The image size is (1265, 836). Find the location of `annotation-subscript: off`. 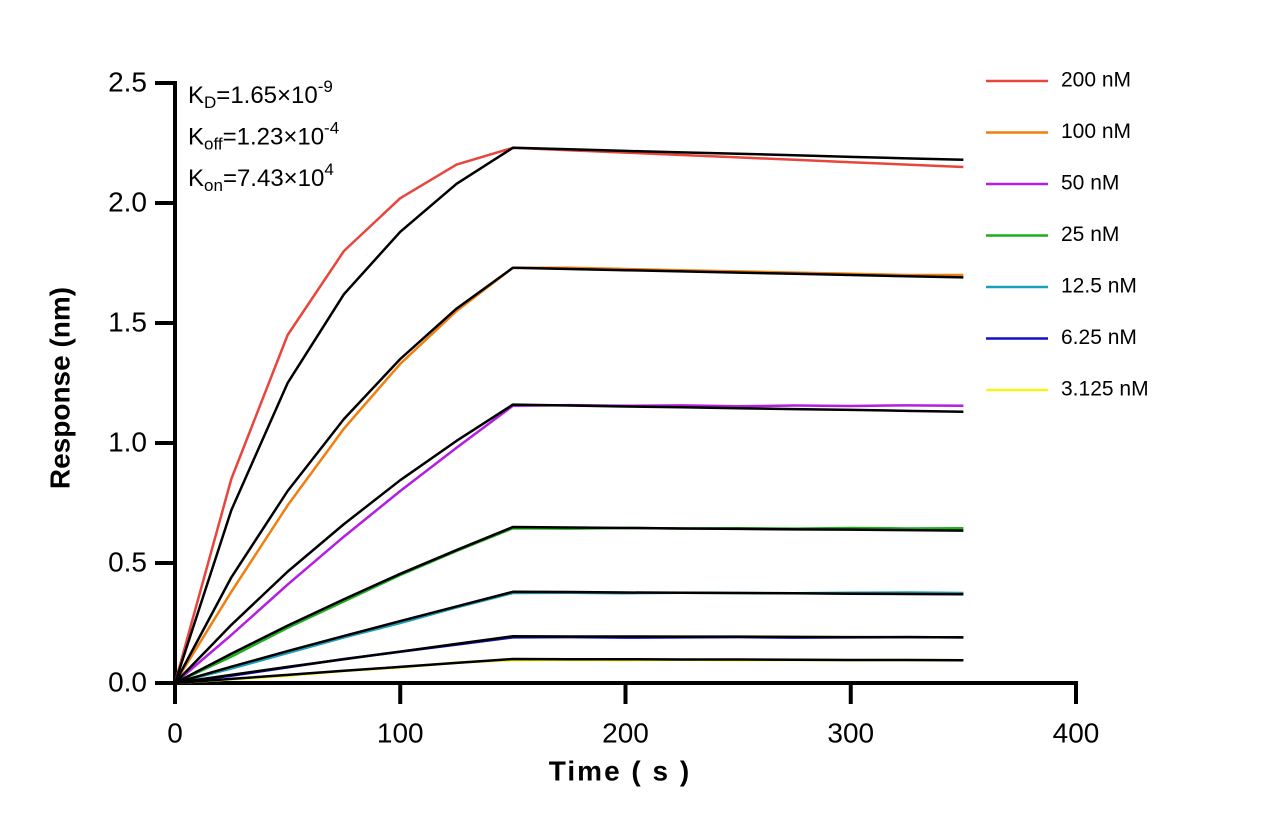

annotation-subscript: off is located at coordinates (213, 144).